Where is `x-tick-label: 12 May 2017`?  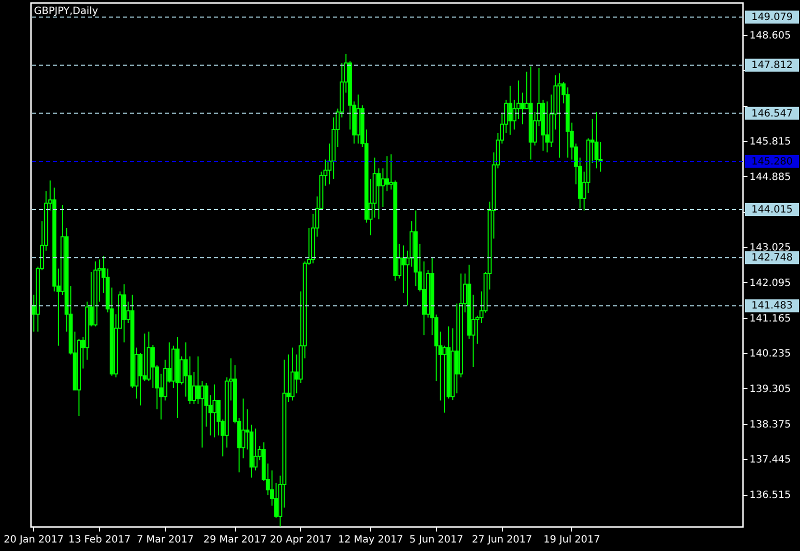
x-tick-label: 12 May 2017 is located at coordinates (371, 540).